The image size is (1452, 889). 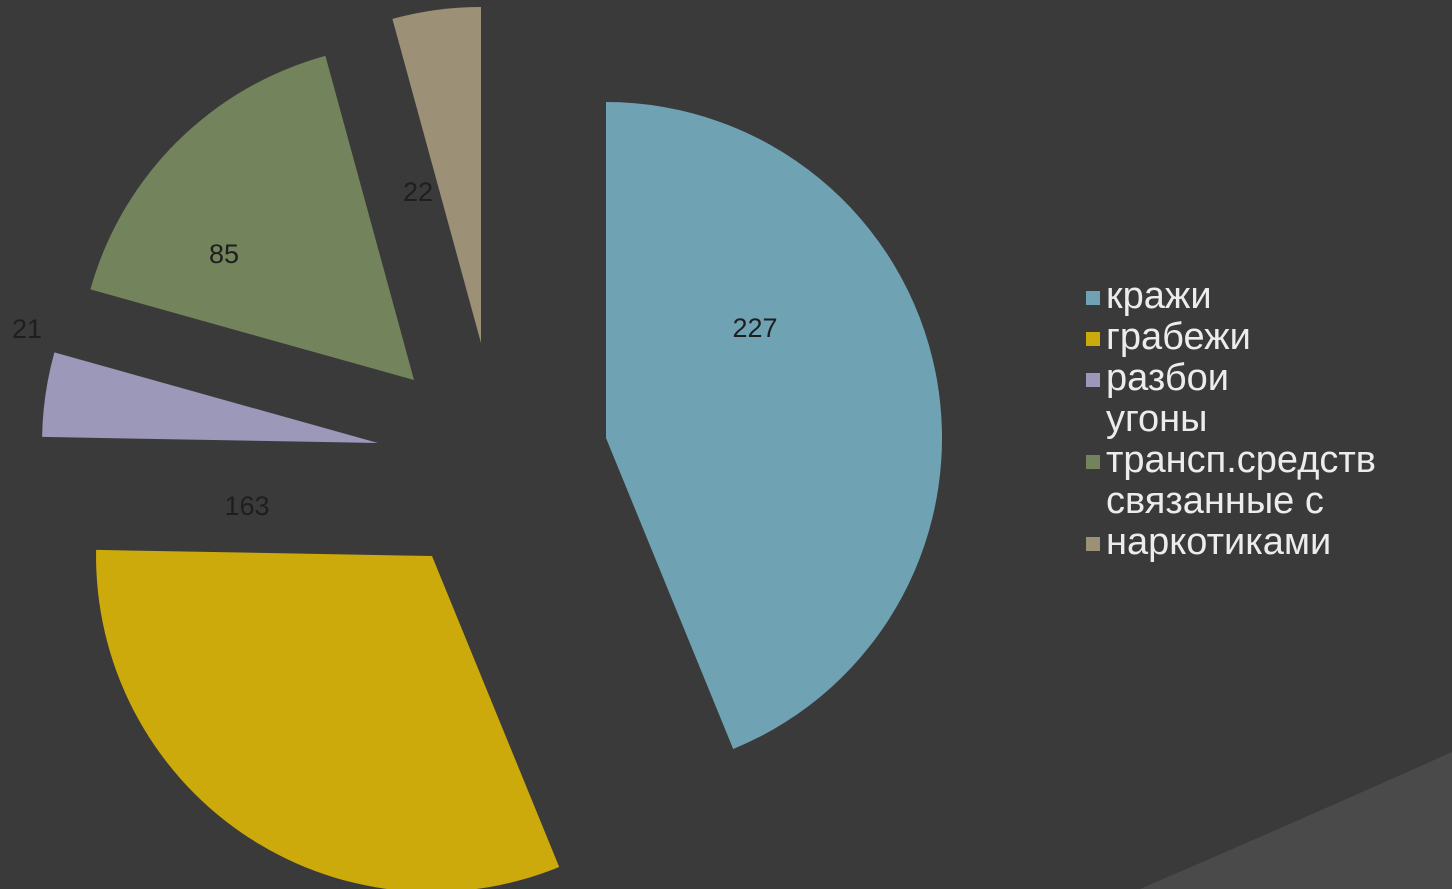 I want to click on pie-slice-ugony, so click(x=252, y=218).